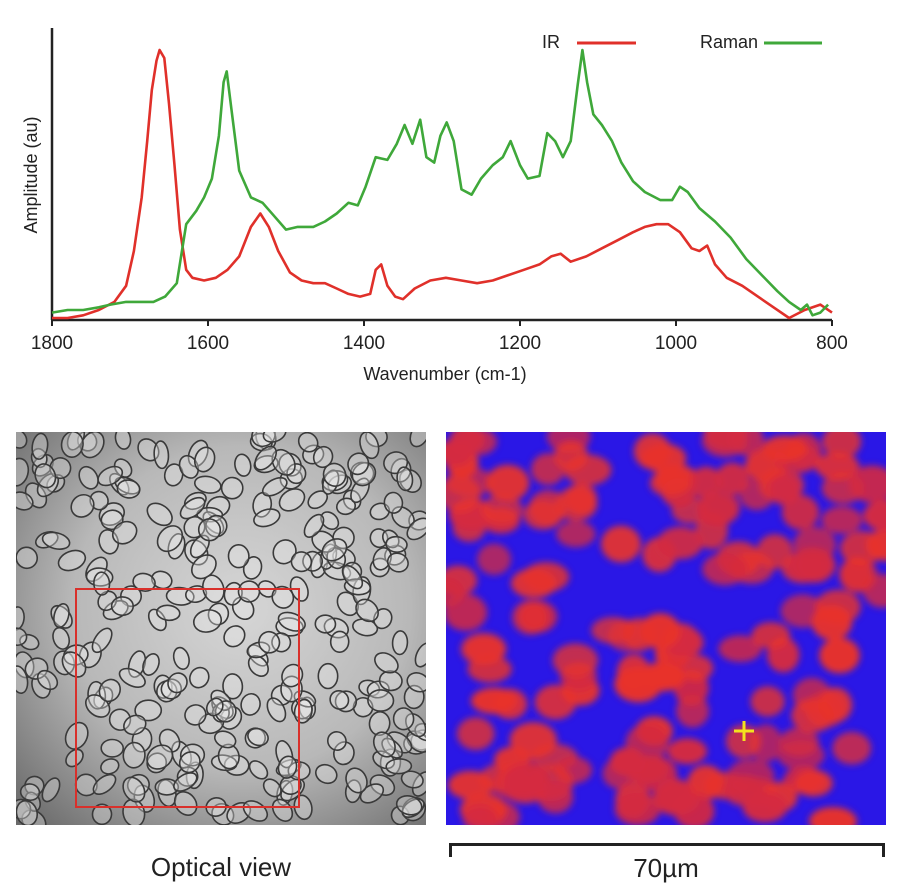  I want to click on legend: IR Raman, so click(682, 42).